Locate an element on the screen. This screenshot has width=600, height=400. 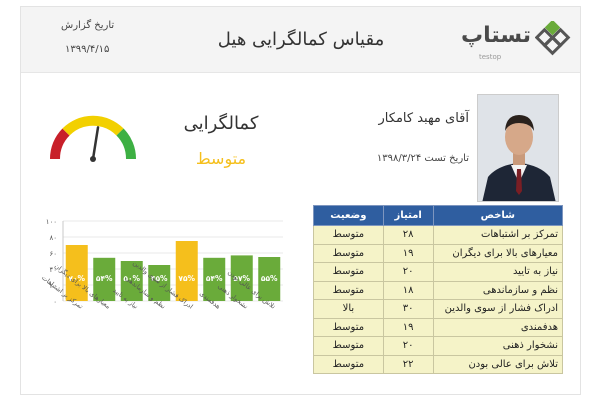
cell-score: ۲۸ is located at coordinates (408, 235).